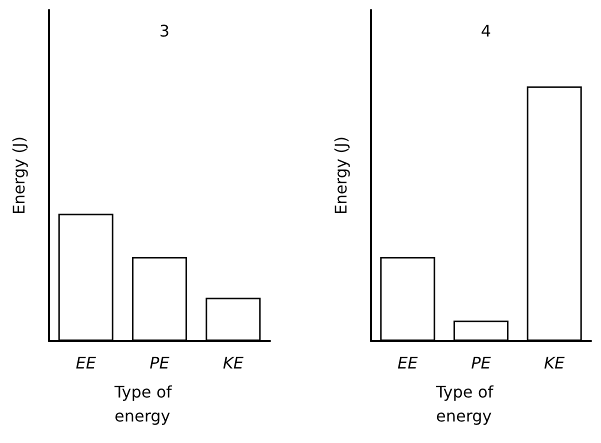  I want to click on chart-title: 4, so click(486, 31).